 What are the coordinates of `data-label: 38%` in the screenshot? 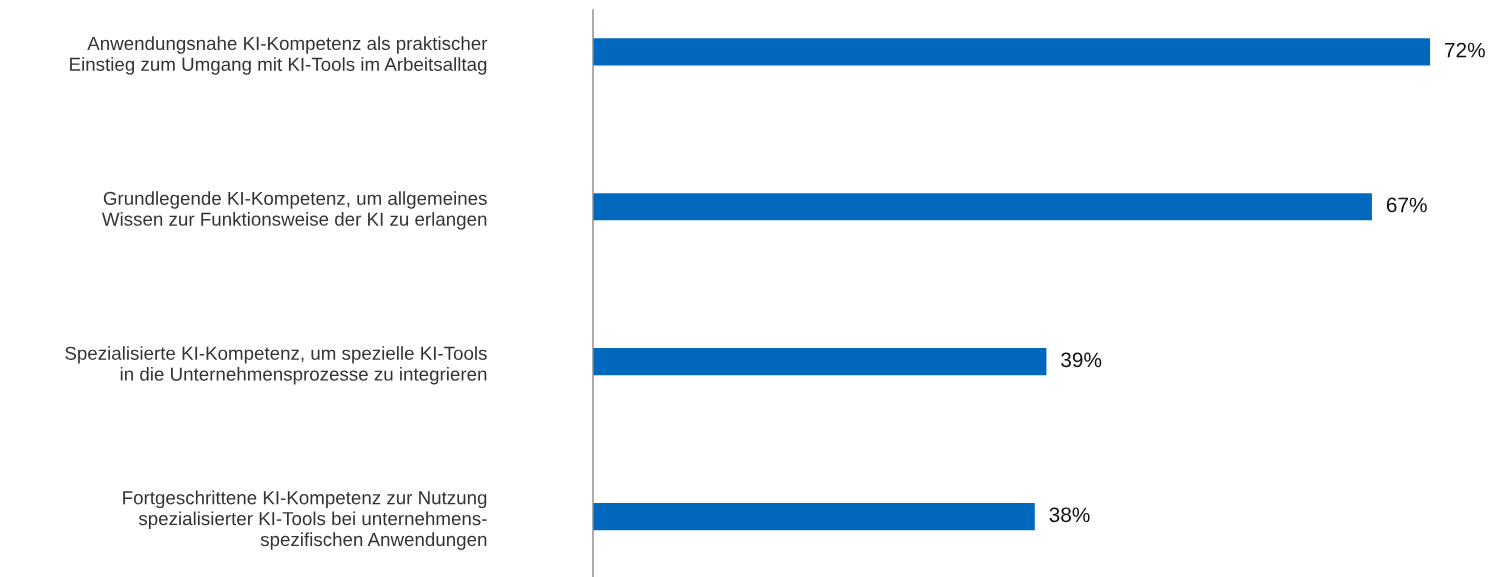 It's located at (1069, 515).